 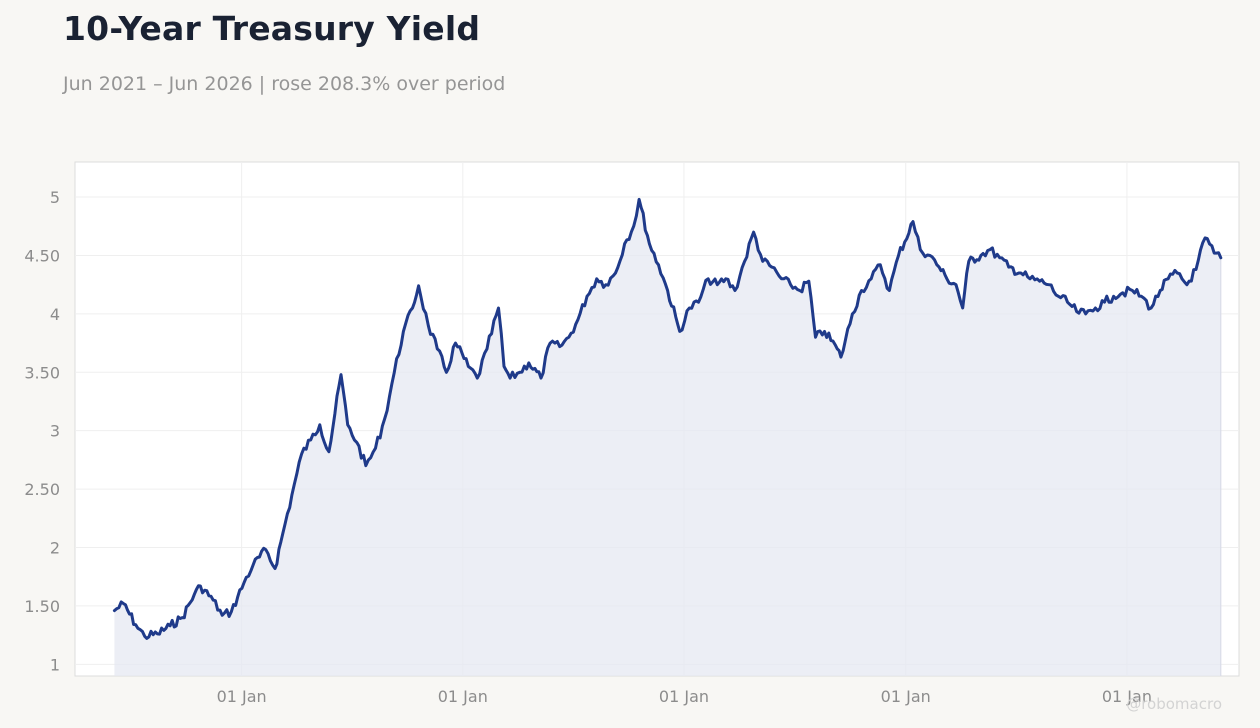 I want to click on y-tick-label: 3, so click(x=55, y=431).